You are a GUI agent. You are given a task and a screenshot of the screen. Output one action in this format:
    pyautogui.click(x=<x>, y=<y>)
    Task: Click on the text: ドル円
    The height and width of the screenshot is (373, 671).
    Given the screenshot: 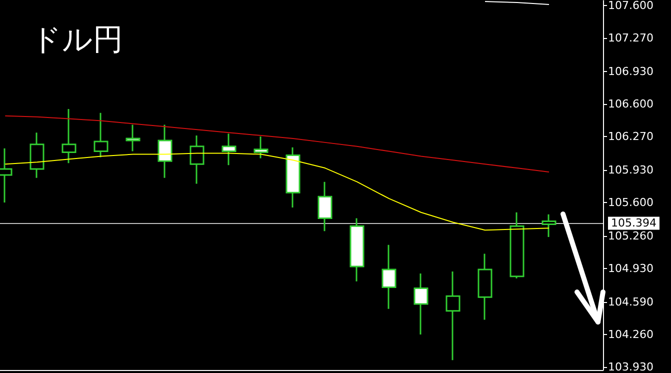 What is the action you would take?
    pyautogui.click(x=77, y=40)
    